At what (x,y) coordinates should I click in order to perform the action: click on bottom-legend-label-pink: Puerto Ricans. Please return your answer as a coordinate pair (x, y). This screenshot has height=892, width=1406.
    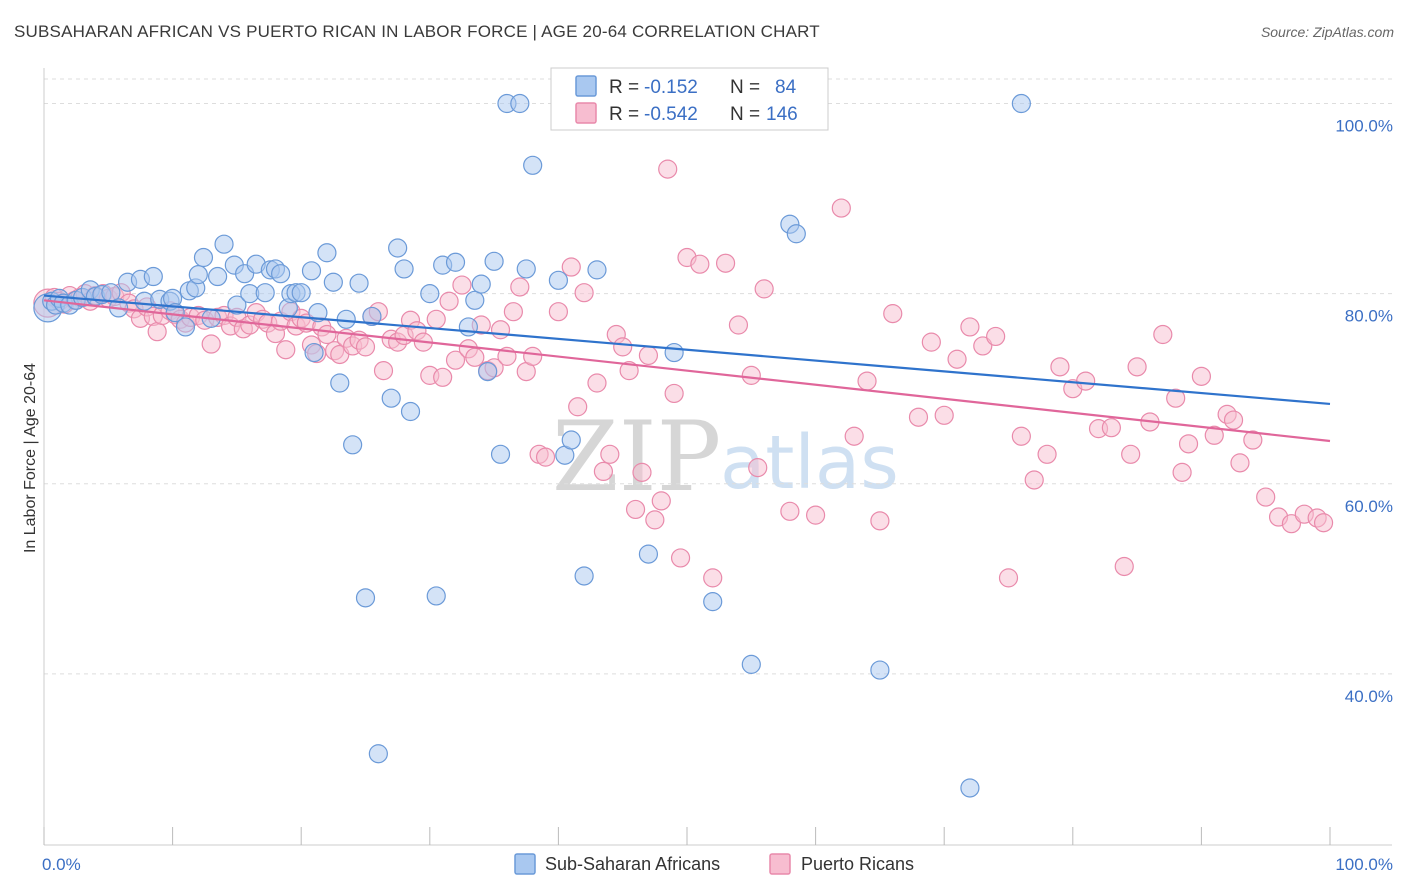
    Looking at the image, I should click on (857, 864).